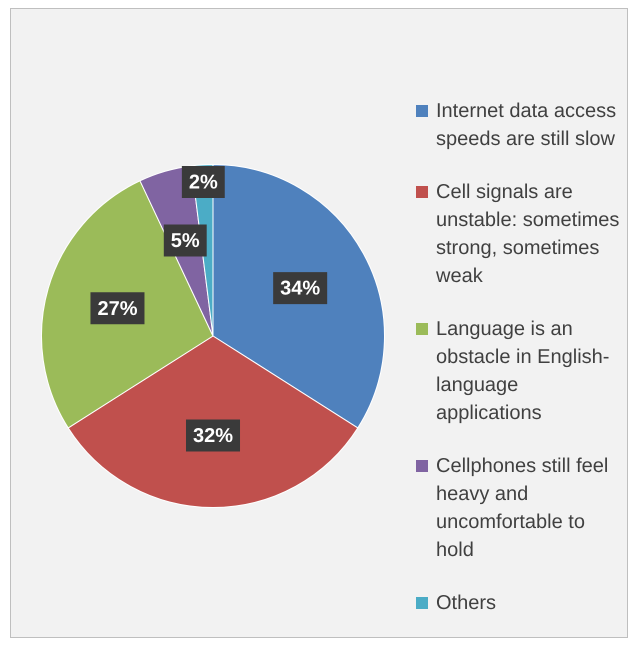  What do you see at coordinates (185, 241) in the screenshot?
I see `data-label: 5%` at bounding box center [185, 241].